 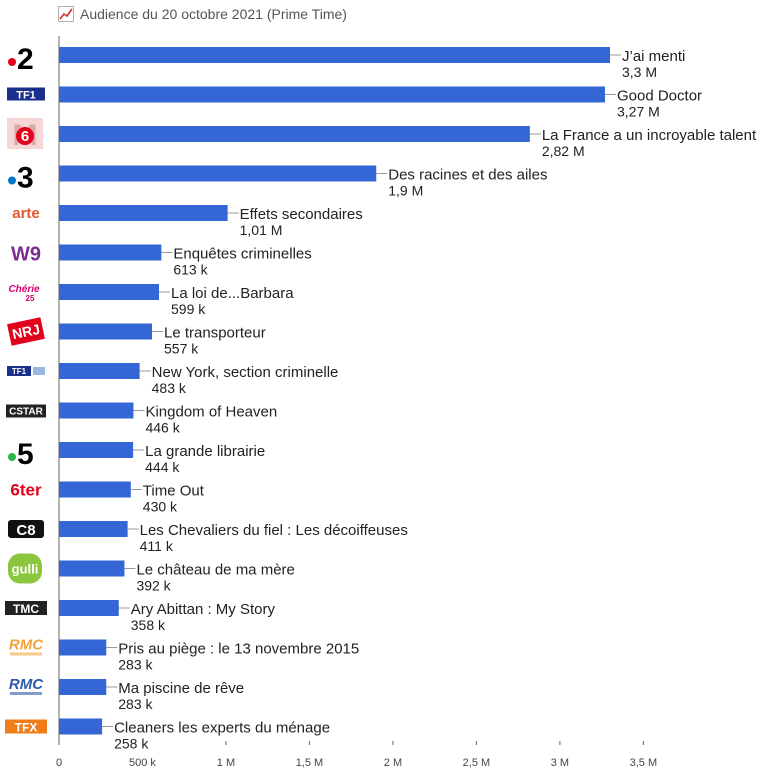 I want to click on x-tick-label: 2 M, so click(x=393, y=763).